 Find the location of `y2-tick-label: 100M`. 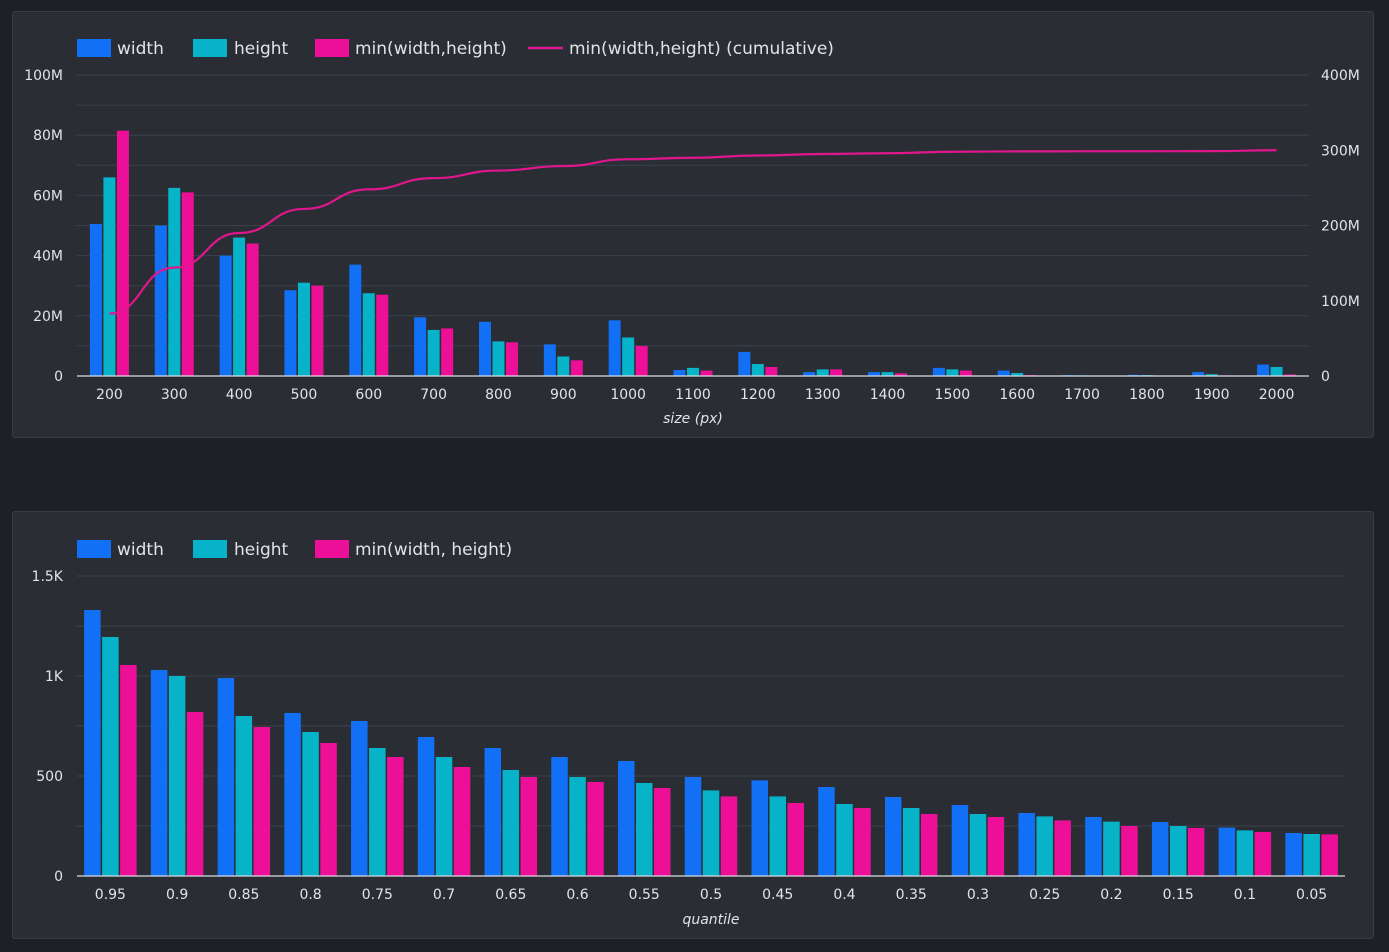

y2-tick-label: 100M is located at coordinates (1340, 302).